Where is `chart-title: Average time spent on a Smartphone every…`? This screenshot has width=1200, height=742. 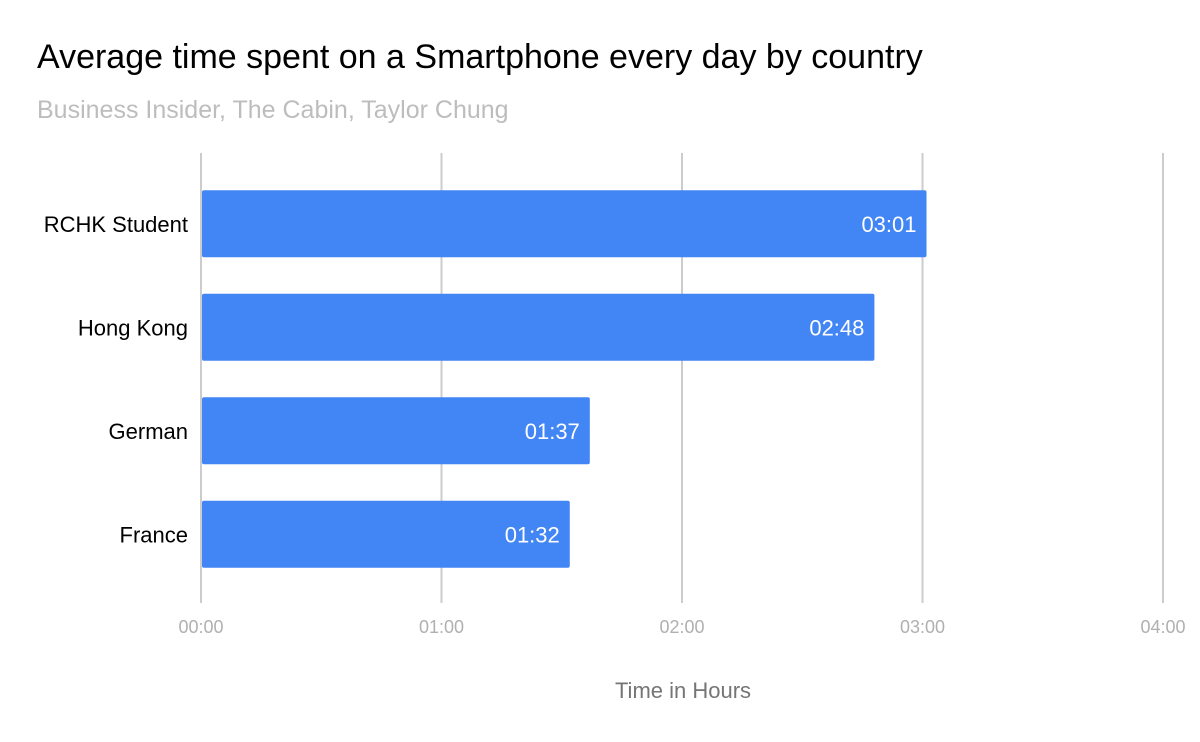 chart-title: Average time spent on a Smartphone every… is located at coordinates (480, 57).